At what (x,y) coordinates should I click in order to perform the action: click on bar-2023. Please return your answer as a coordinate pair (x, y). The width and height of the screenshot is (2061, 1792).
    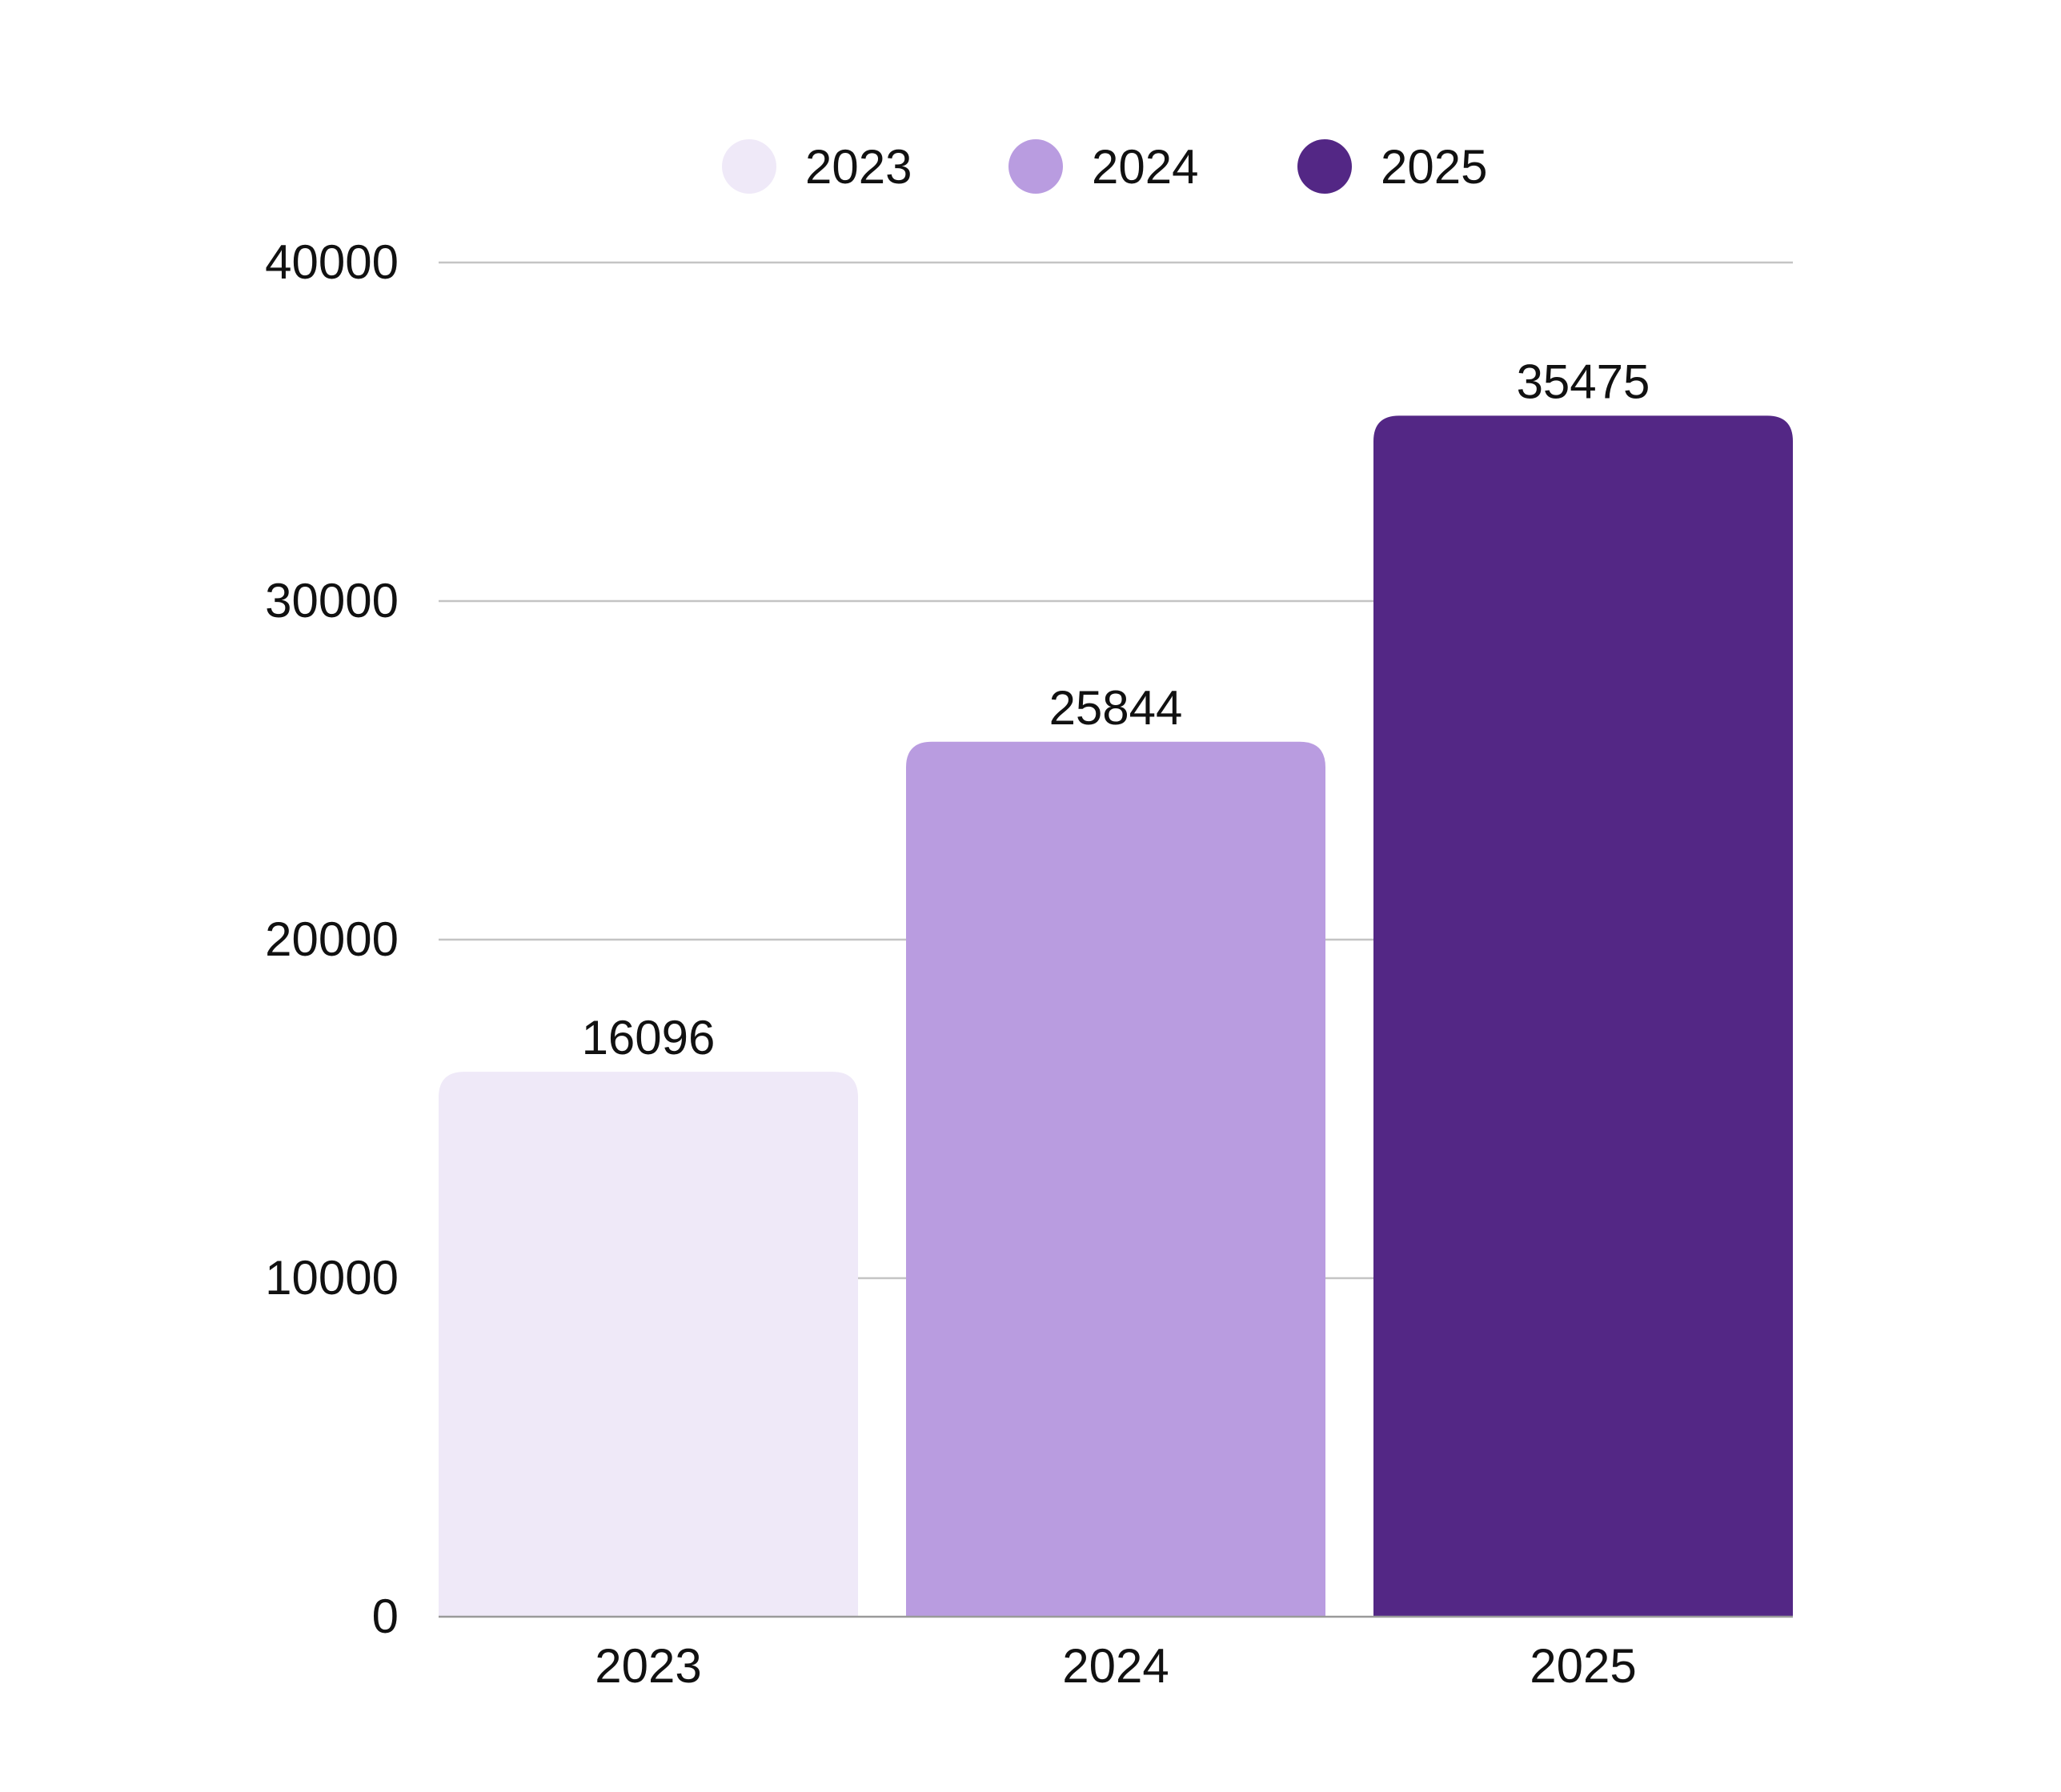
    Looking at the image, I should click on (648, 1344).